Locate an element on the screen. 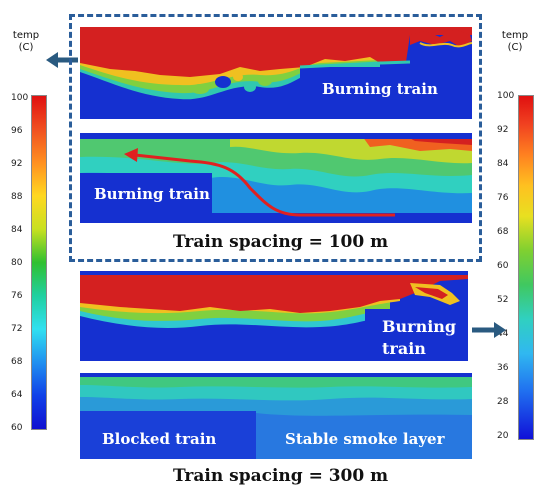 The height and width of the screenshot is (492, 550). left-colorbar is located at coordinates (39, 262).